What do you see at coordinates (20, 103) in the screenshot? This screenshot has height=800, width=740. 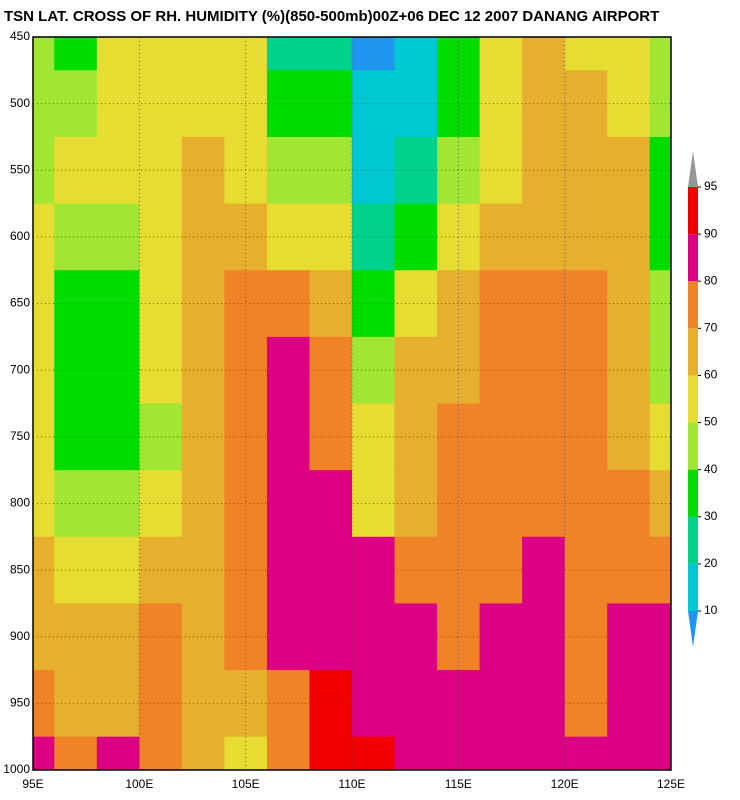 I see `y-tick-label: 500` at bounding box center [20, 103].